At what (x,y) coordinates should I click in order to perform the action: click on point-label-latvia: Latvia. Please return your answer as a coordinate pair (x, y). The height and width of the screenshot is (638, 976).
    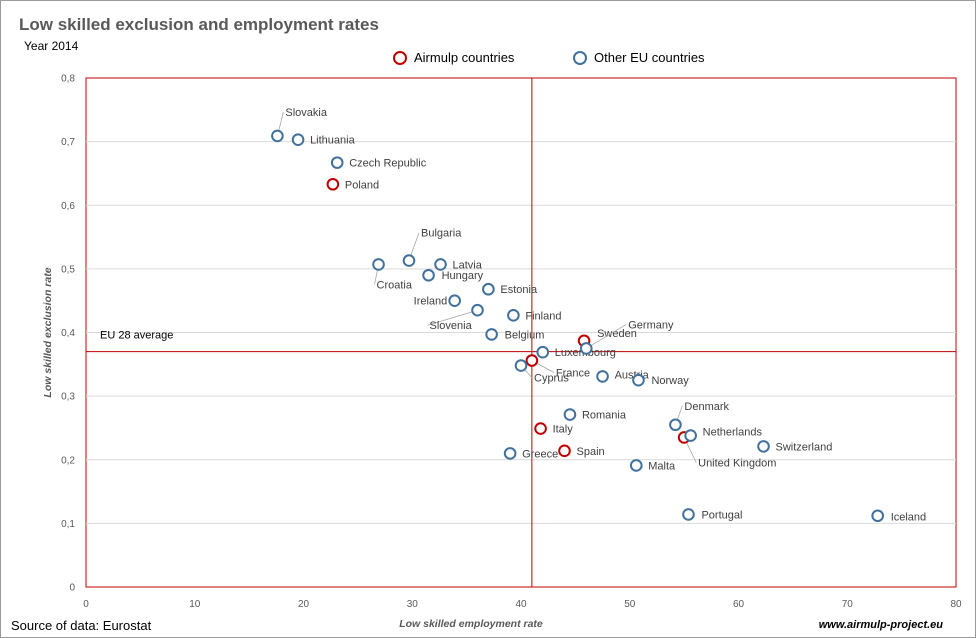
    Looking at the image, I should click on (468, 265).